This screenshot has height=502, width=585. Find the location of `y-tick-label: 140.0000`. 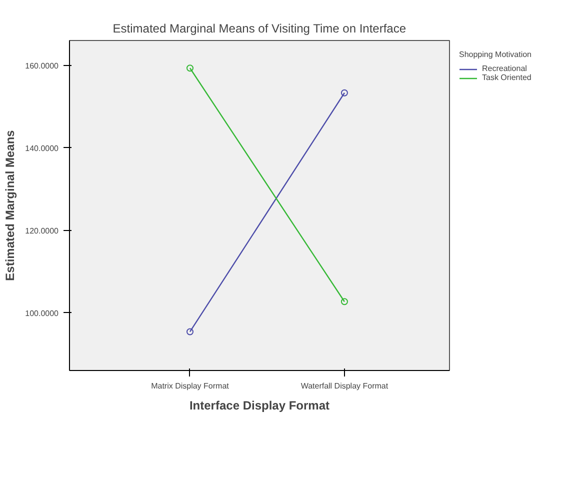

y-tick-label: 140.0000 is located at coordinates (42, 148).